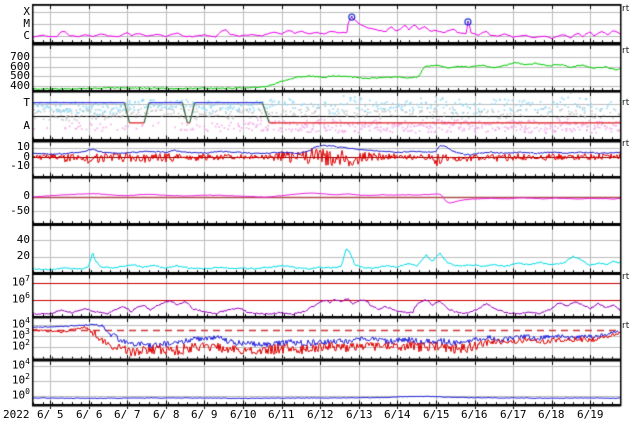 The width and height of the screenshot is (634, 424). Describe the element at coordinates (474, 414) in the screenshot. I see `xtick-jun16: 6/16` at that location.